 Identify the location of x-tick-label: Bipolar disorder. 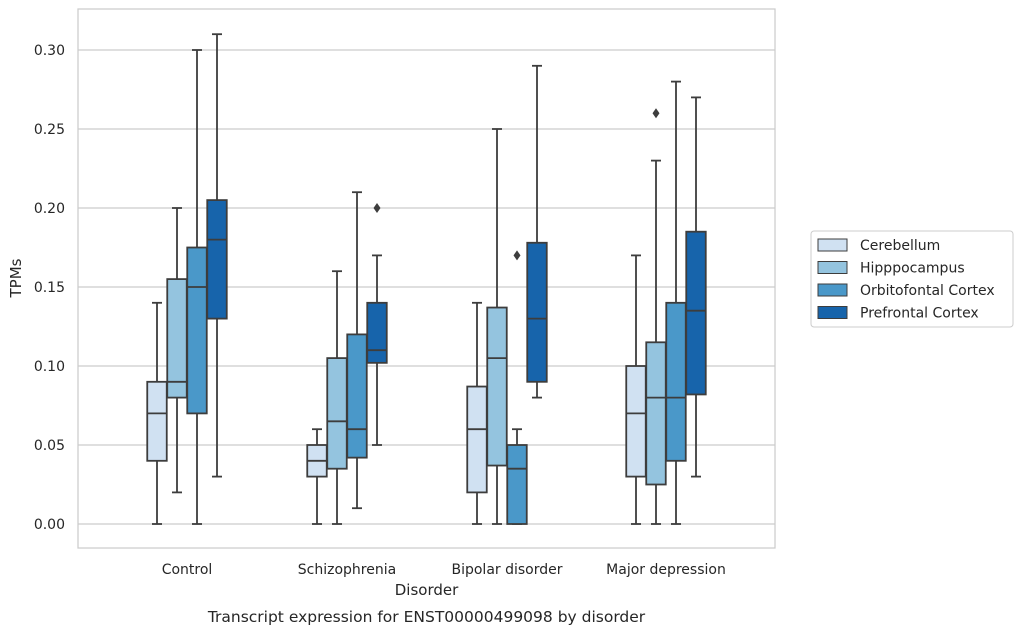
(506, 570).